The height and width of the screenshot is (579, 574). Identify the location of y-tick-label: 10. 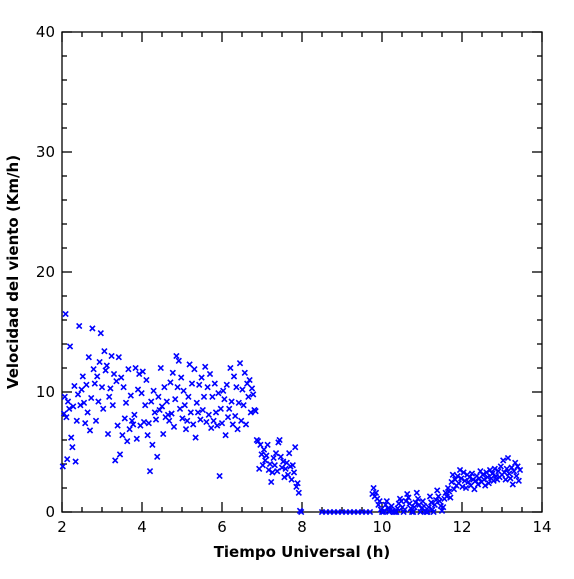
(45, 392).